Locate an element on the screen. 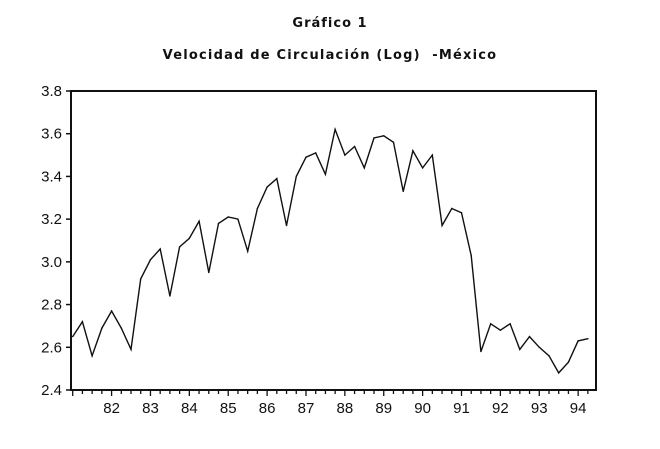  y-tick-label: 3.8 is located at coordinates (51, 91).